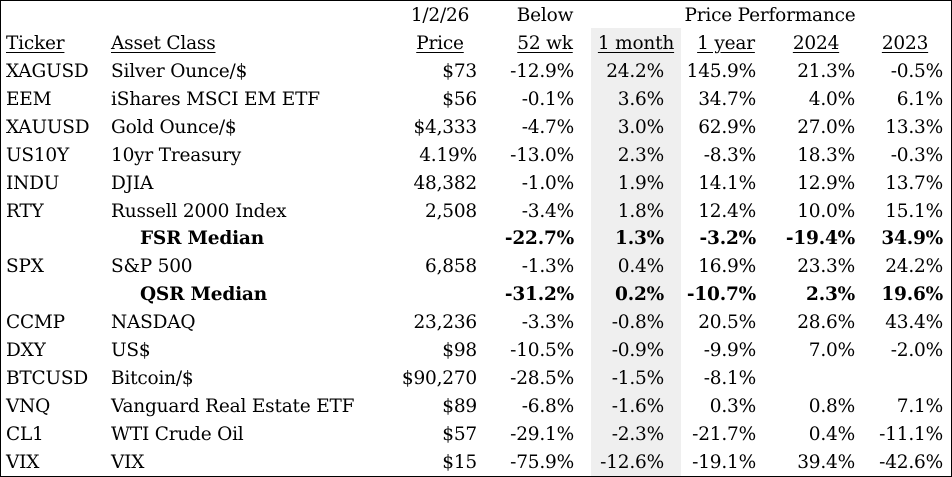 This screenshot has height=477, width=952. I want to click on one-year-cell: -8.1%, so click(729, 378).